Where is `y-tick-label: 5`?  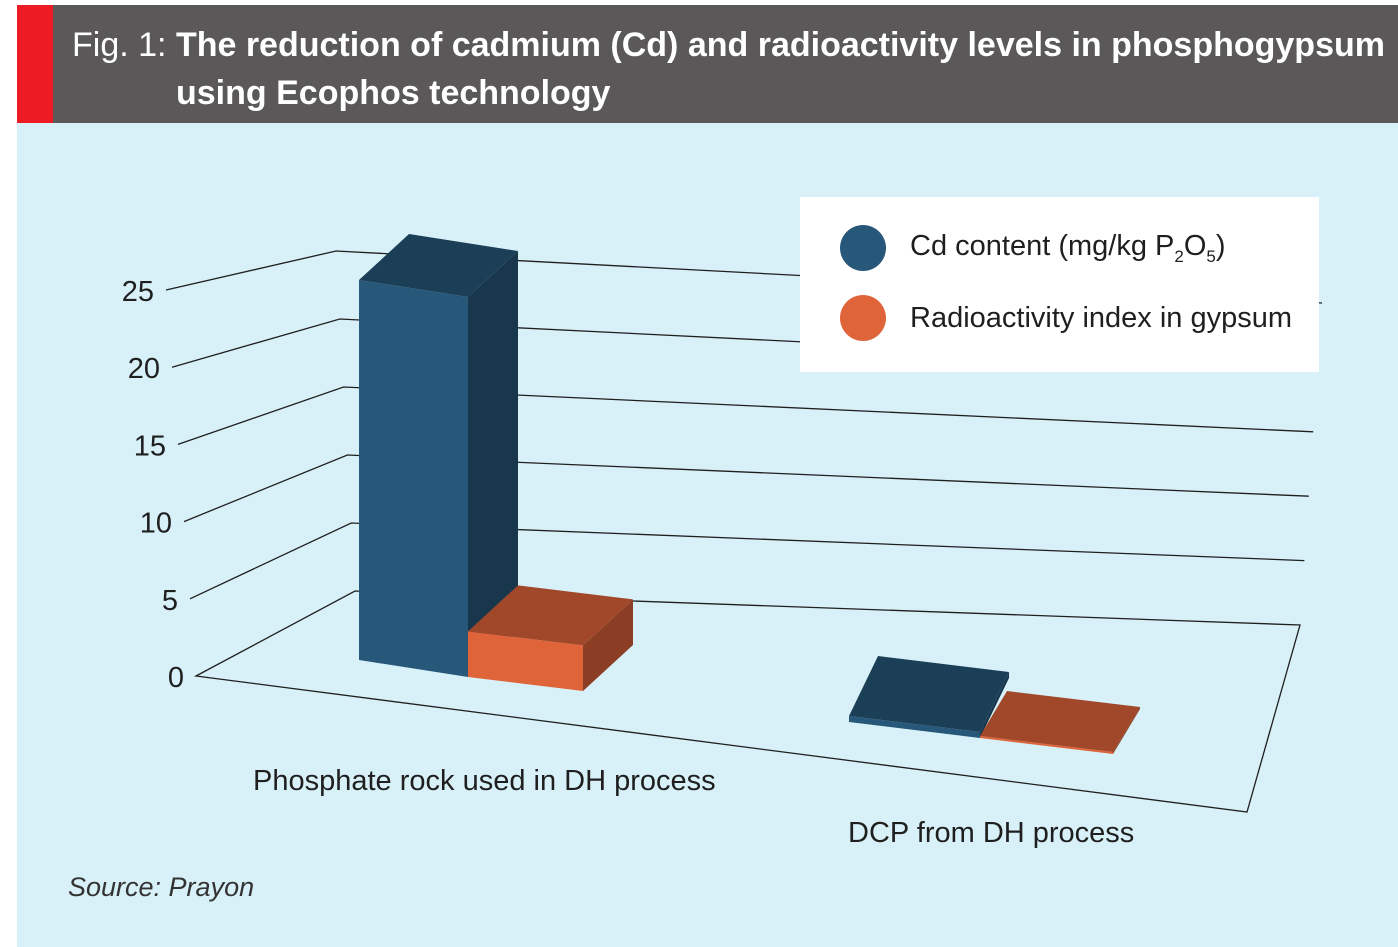
y-tick-label: 5 is located at coordinates (170, 601).